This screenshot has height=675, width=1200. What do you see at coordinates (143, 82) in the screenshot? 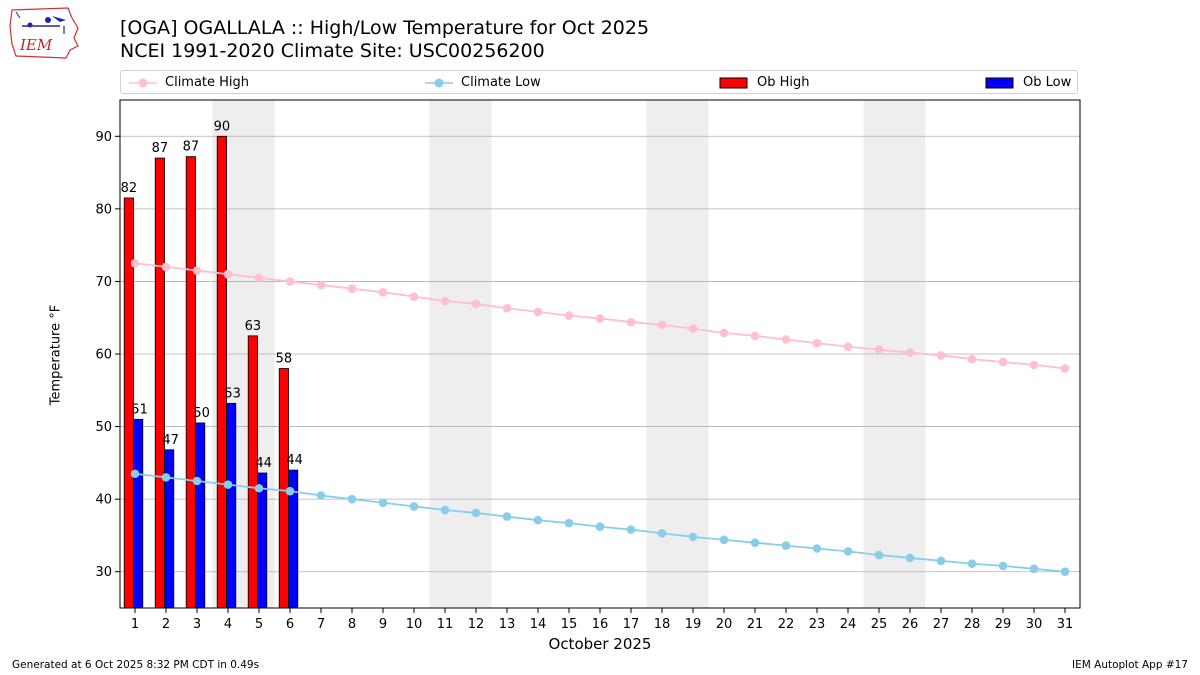
I see `legend-marker-climate-high` at bounding box center [143, 82].